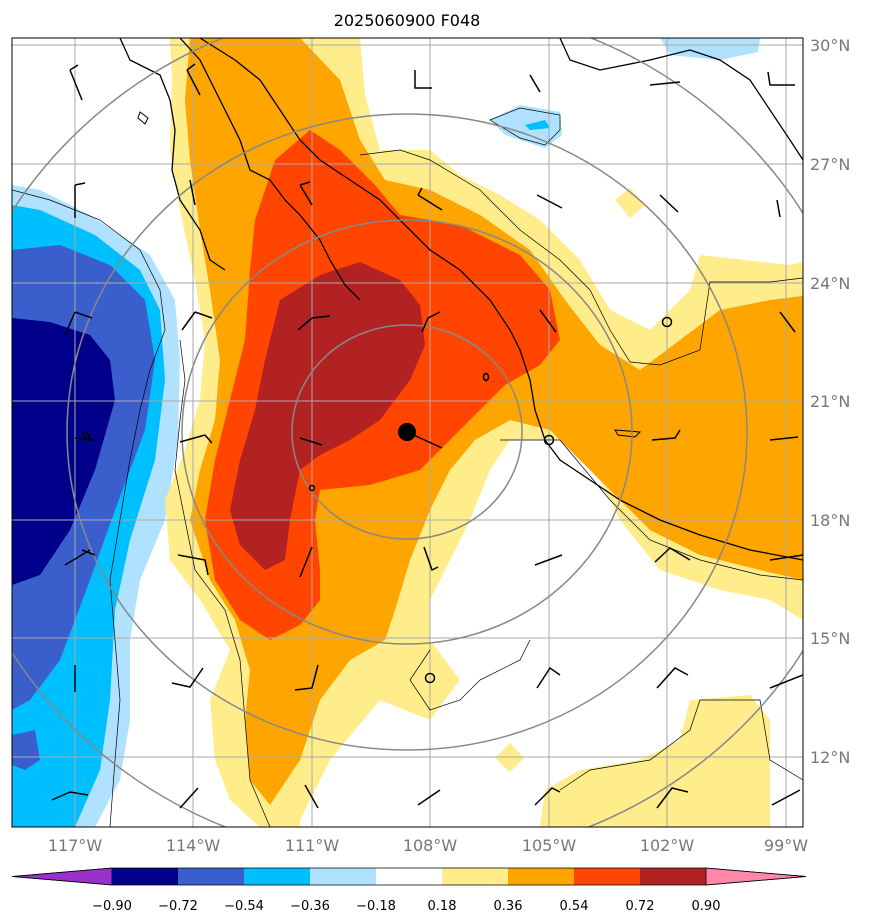 The image size is (873, 924). I want to click on colorbar-extend-low, so click(62, 876).